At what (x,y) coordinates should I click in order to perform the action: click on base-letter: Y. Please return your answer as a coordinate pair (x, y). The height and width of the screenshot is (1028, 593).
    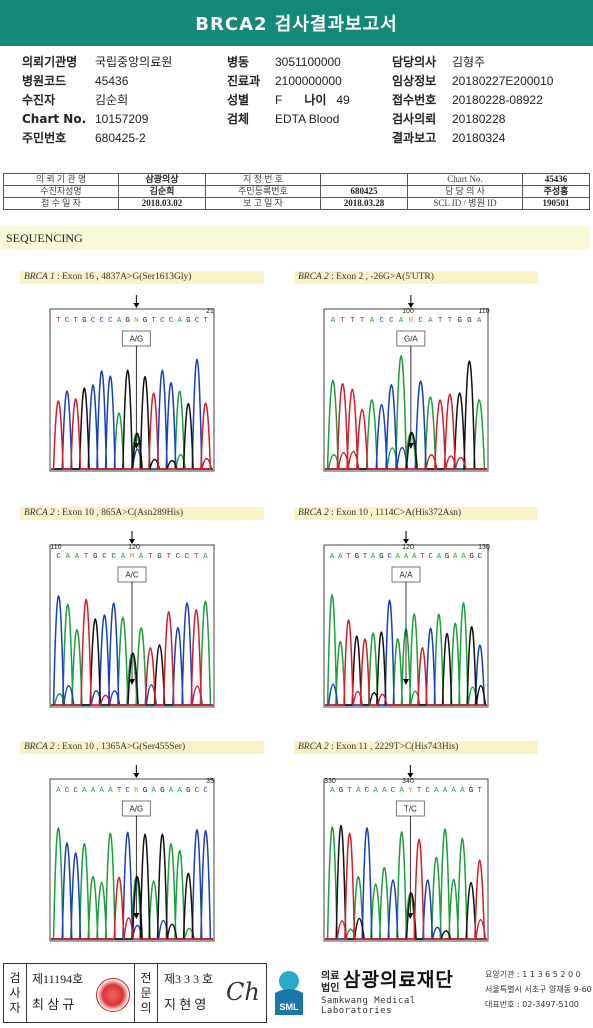
    Looking at the image, I should click on (410, 791).